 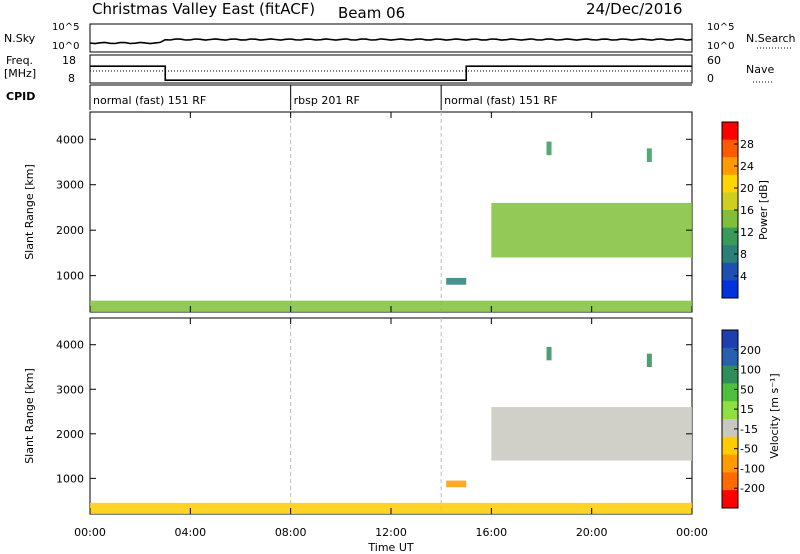 I want to click on x-tick-label: 16:00, so click(x=491, y=532).